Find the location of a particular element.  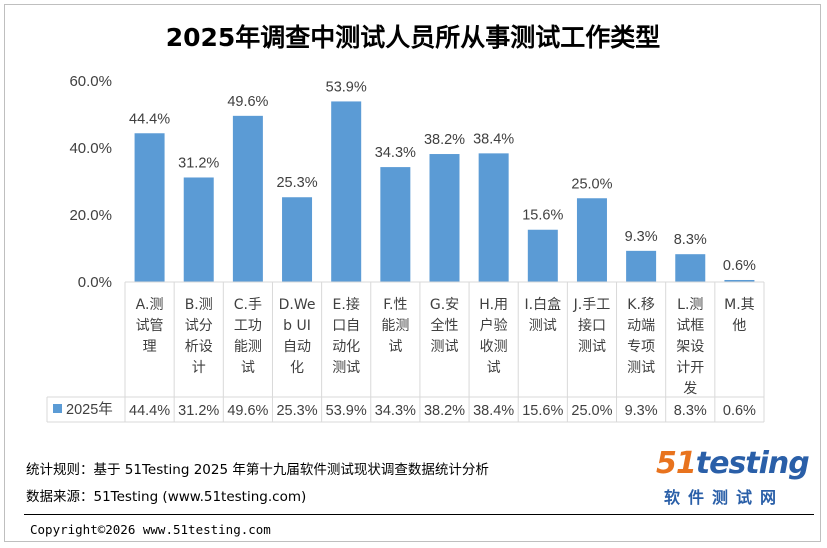

category-label-line: 能测 is located at coordinates (248, 347).